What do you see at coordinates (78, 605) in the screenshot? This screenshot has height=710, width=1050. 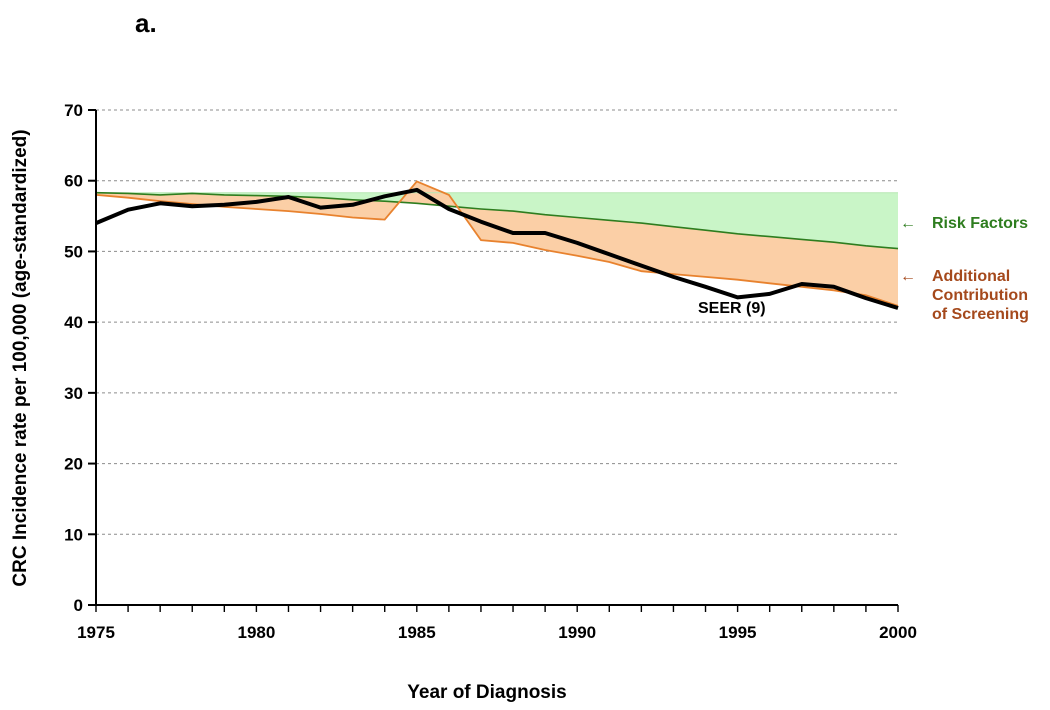 I see `y-tick-label-0: 0` at bounding box center [78, 605].